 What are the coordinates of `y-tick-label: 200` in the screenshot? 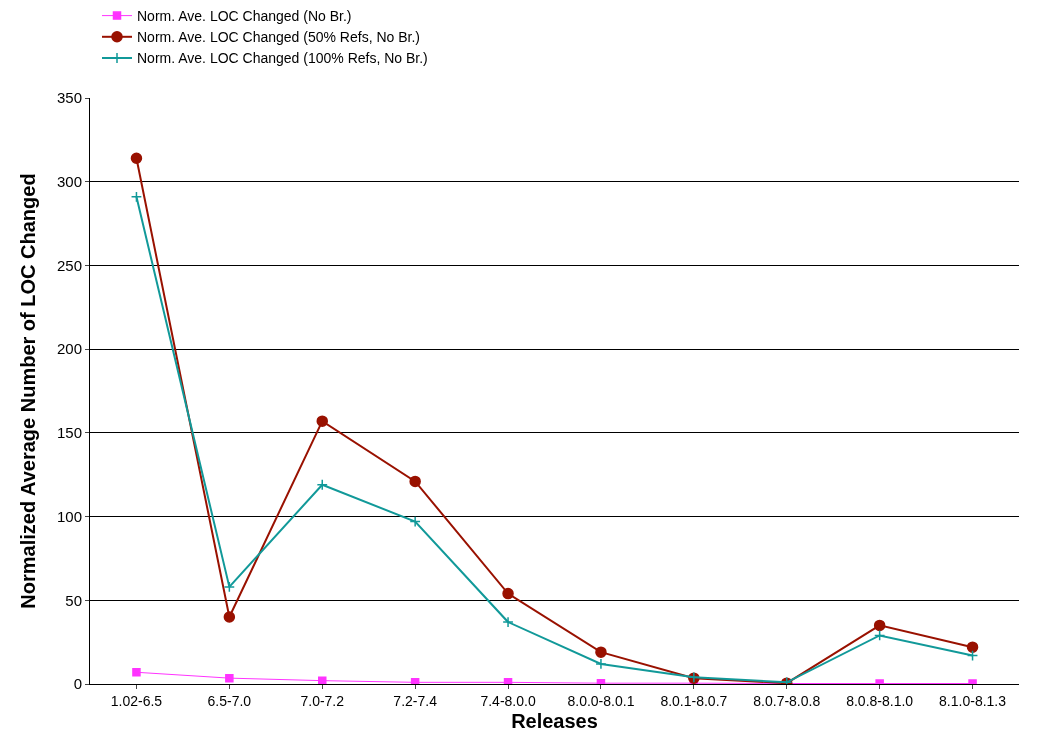 It's located at (69, 349).